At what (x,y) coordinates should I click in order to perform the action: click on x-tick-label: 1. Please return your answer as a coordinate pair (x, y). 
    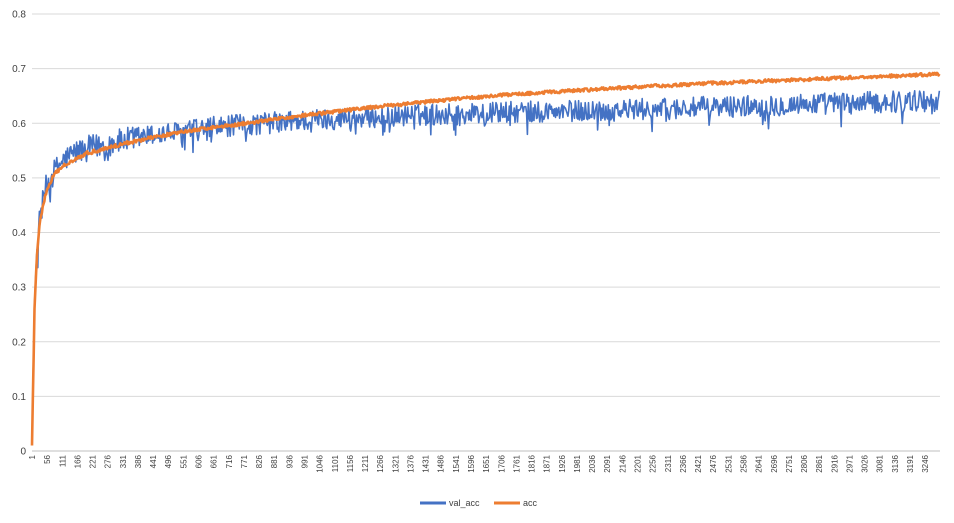
    Looking at the image, I should click on (32, 456).